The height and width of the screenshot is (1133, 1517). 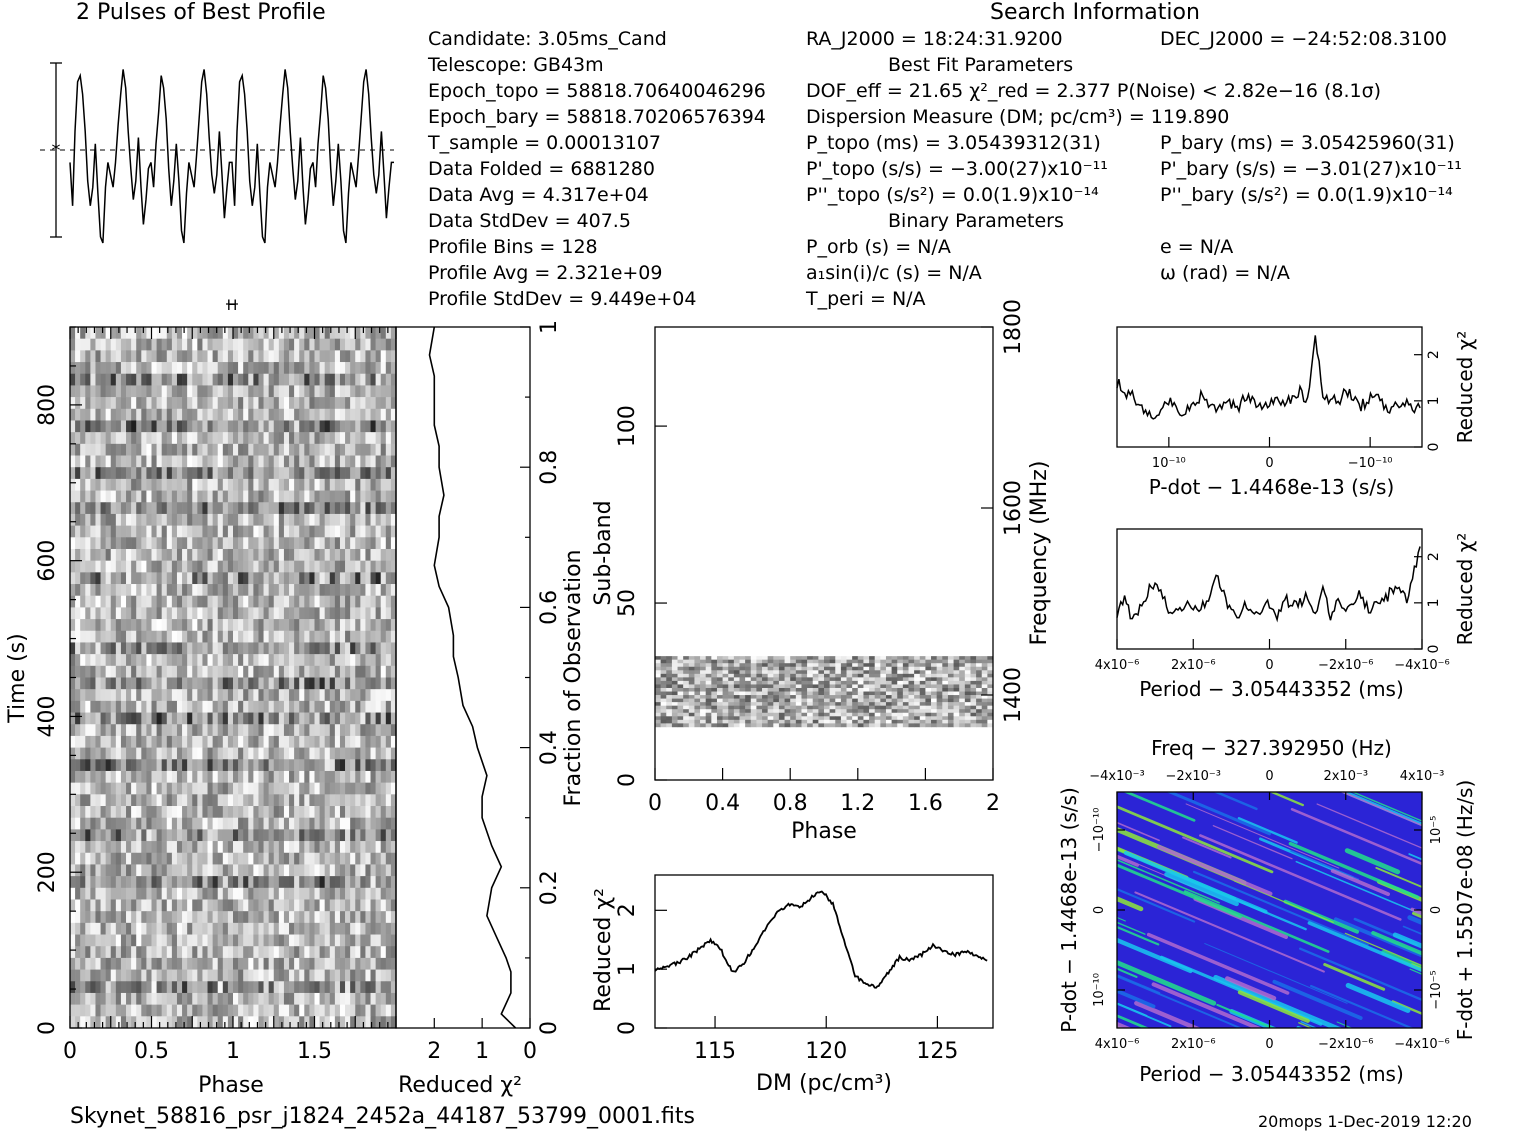 I want to click on time-phase-ytick-label: 600, so click(x=47, y=561).